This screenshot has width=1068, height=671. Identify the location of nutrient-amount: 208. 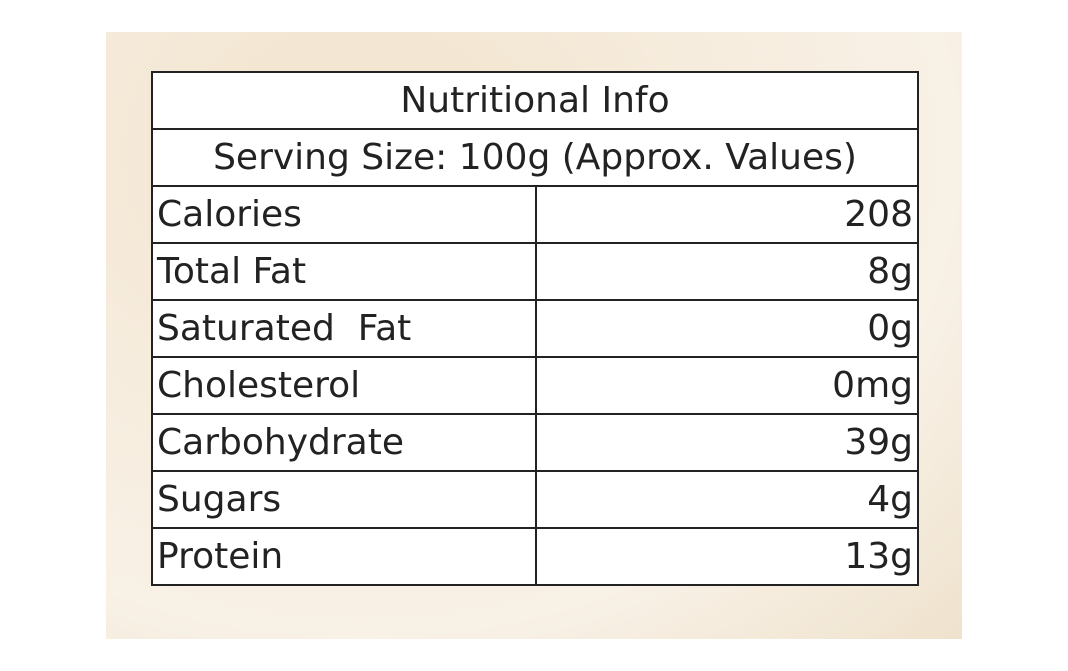
(727, 214).